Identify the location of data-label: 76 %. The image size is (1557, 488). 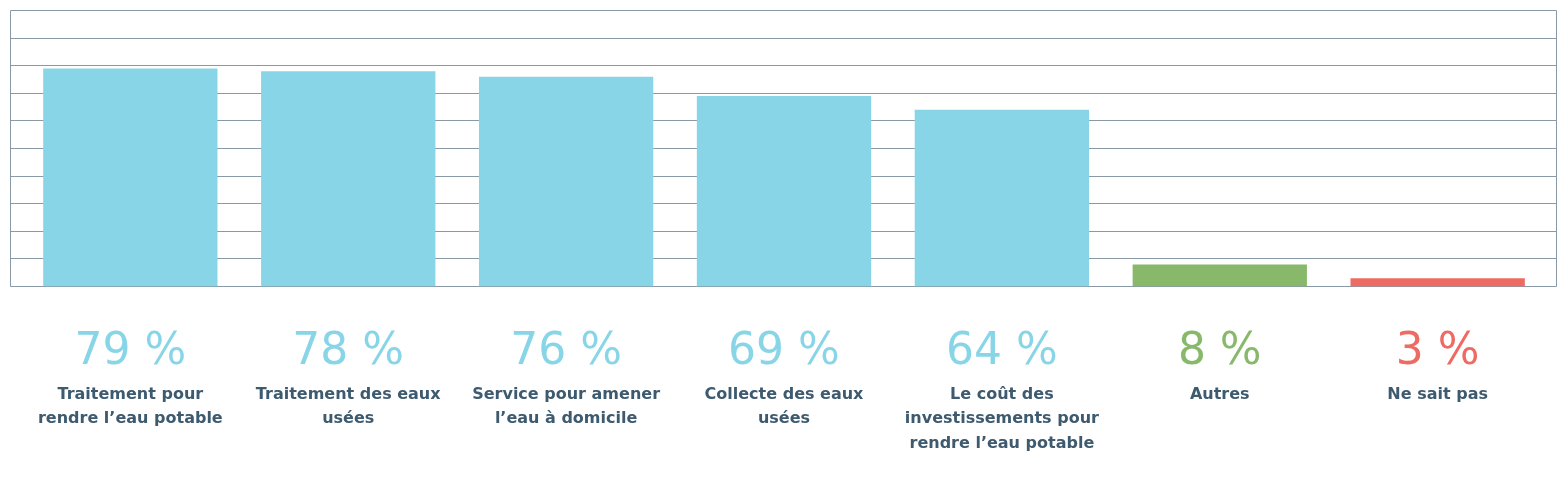
(566, 348).